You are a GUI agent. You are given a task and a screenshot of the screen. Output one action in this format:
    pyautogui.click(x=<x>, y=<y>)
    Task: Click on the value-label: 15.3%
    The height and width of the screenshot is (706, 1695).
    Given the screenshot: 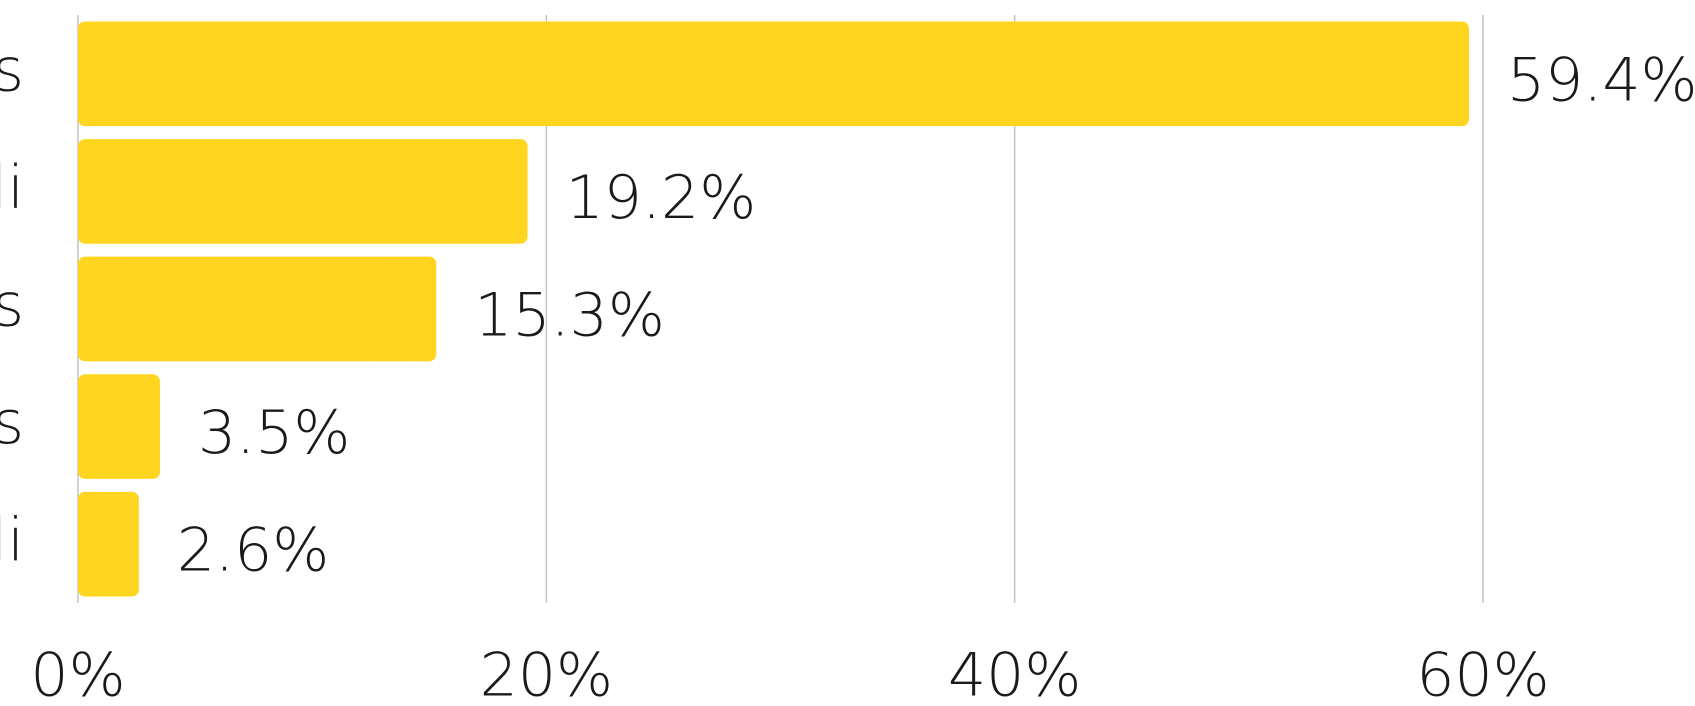 What is the action you would take?
    pyautogui.click(x=569, y=316)
    